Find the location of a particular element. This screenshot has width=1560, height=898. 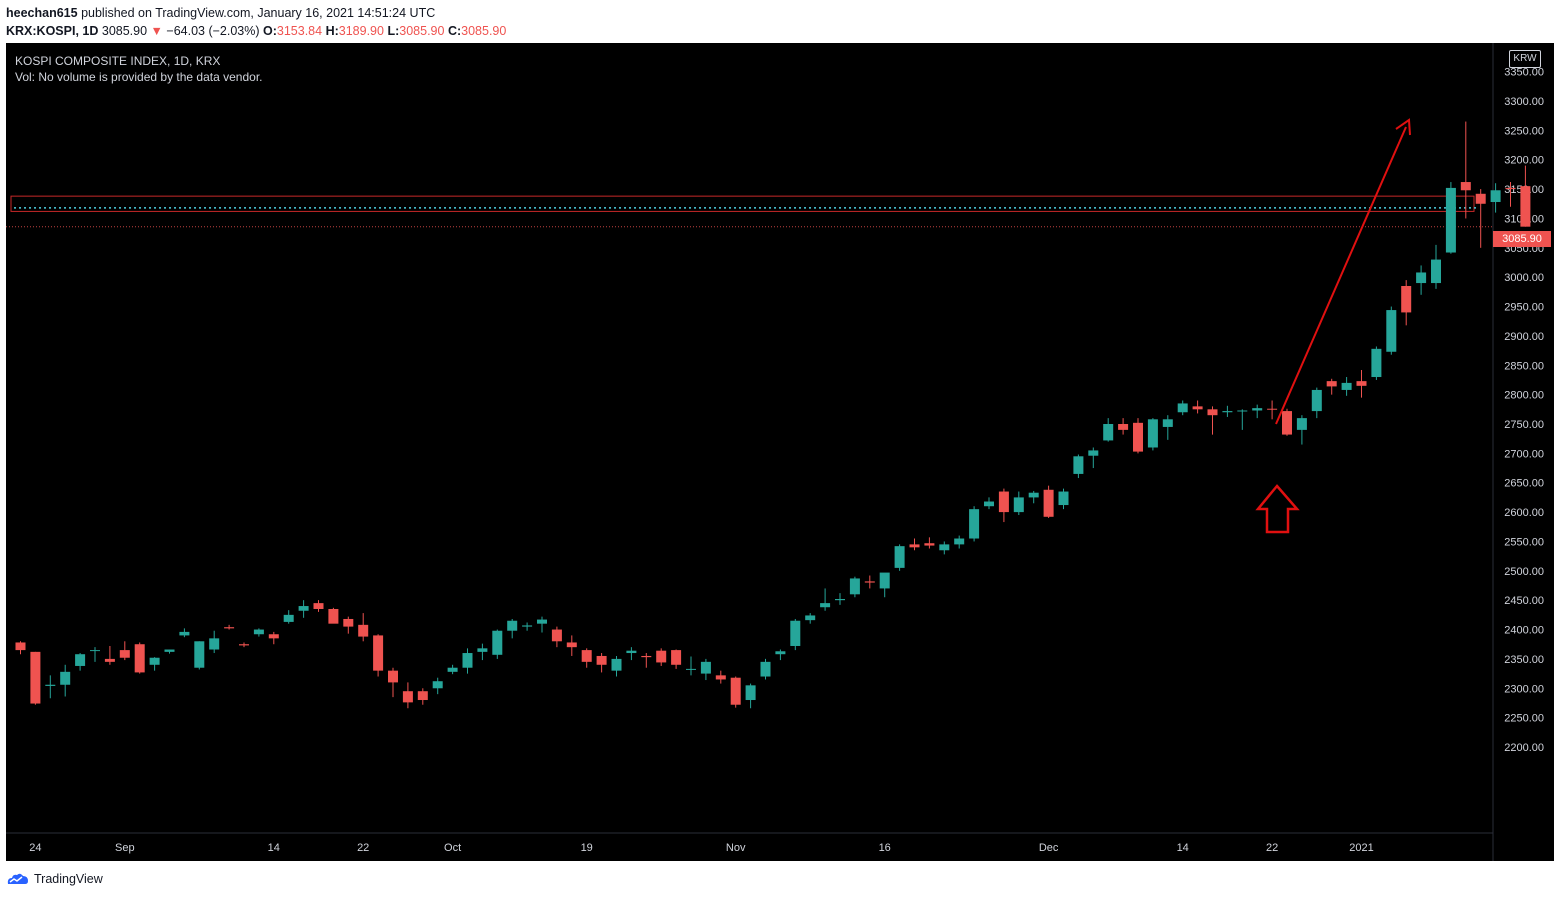

tradingview-brand: TradingView is located at coordinates (68, 879).